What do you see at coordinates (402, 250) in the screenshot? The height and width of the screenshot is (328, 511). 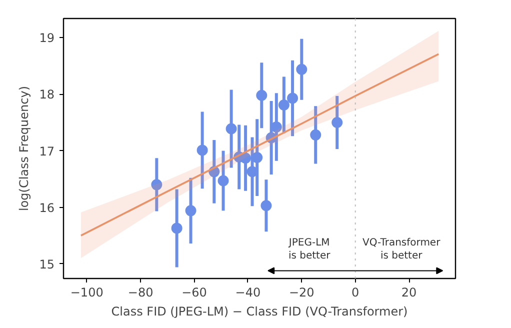 I see `annotation: VQ-Transformer is better` at bounding box center [402, 250].